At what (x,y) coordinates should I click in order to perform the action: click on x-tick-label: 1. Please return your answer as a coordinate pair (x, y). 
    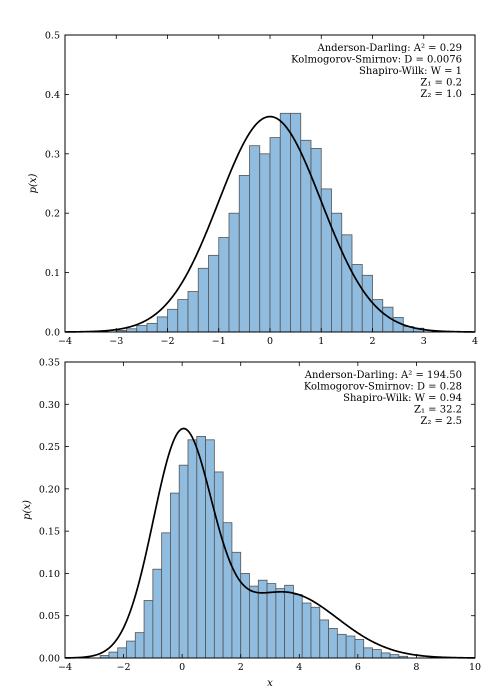
    Looking at the image, I should click on (321, 341).